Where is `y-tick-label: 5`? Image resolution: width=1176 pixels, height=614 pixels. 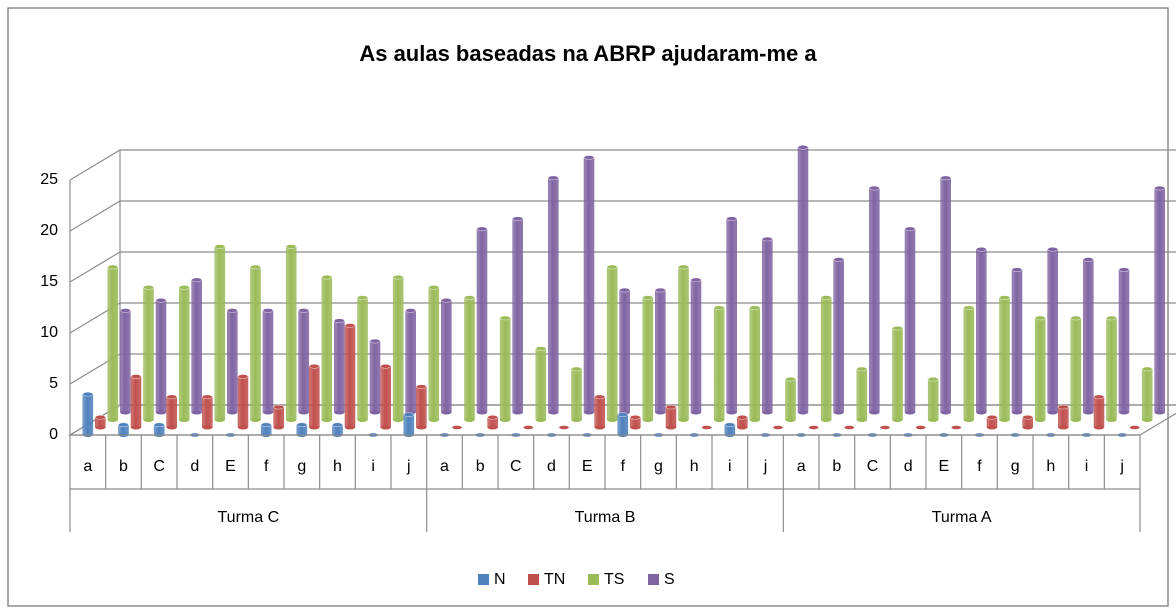
y-tick-label: 5 is located at coordinates (53, 383).